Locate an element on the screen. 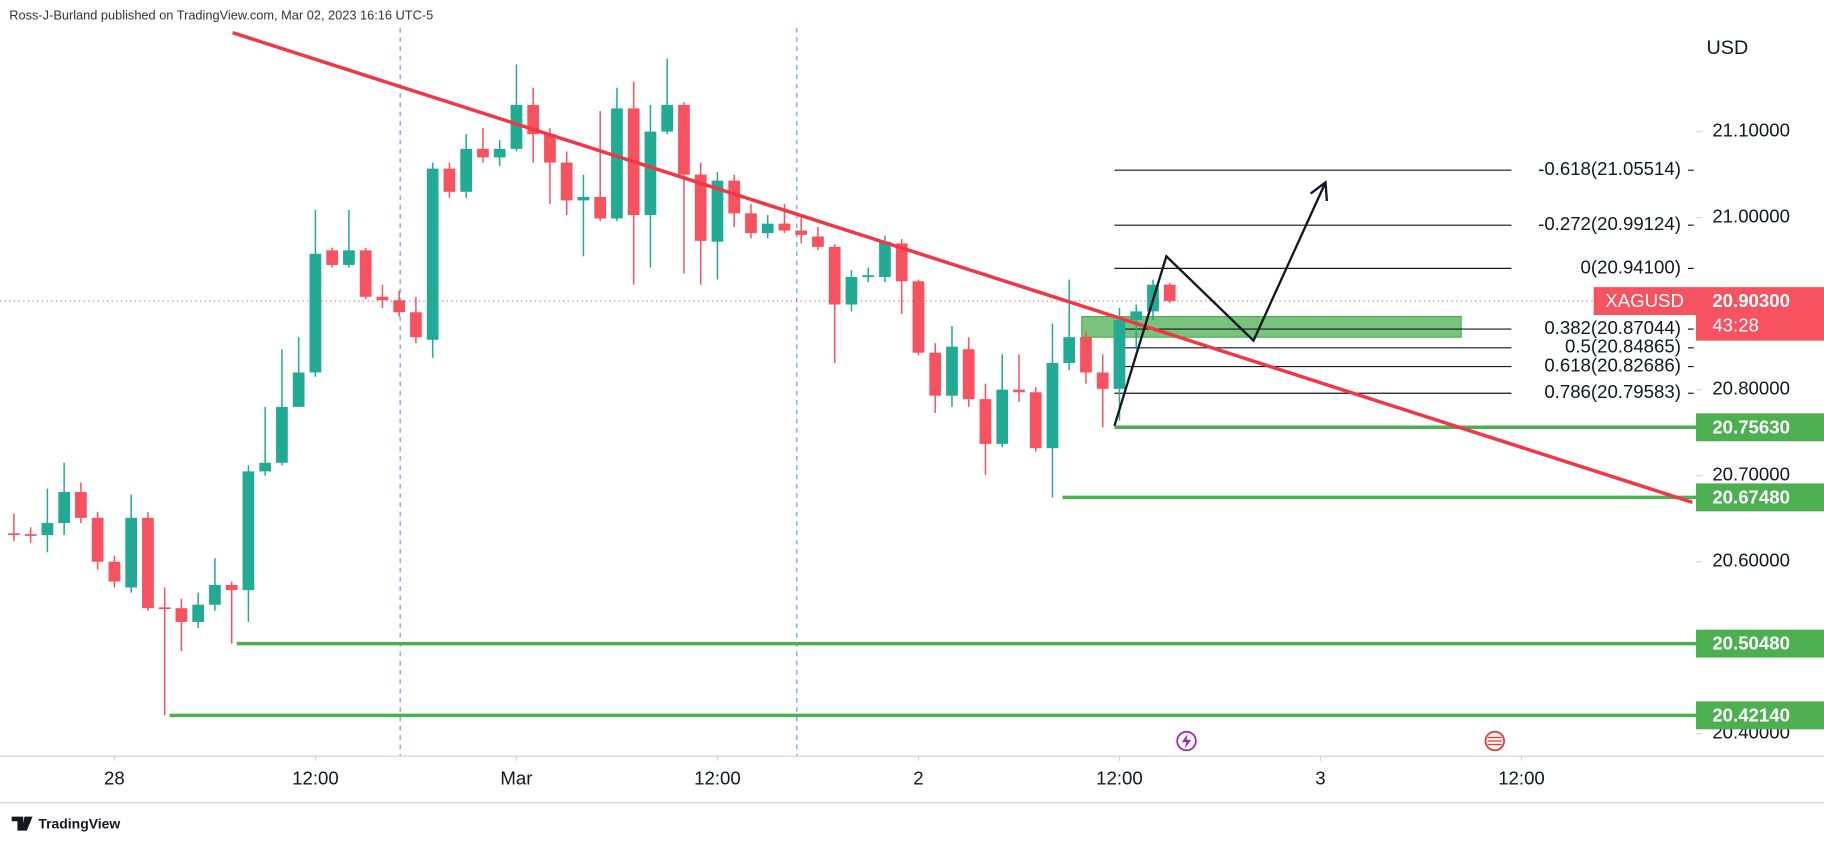 The width and height of the screenshot is (1824, 845). x-tick-label: Mar is located at coordinates (516, 777).